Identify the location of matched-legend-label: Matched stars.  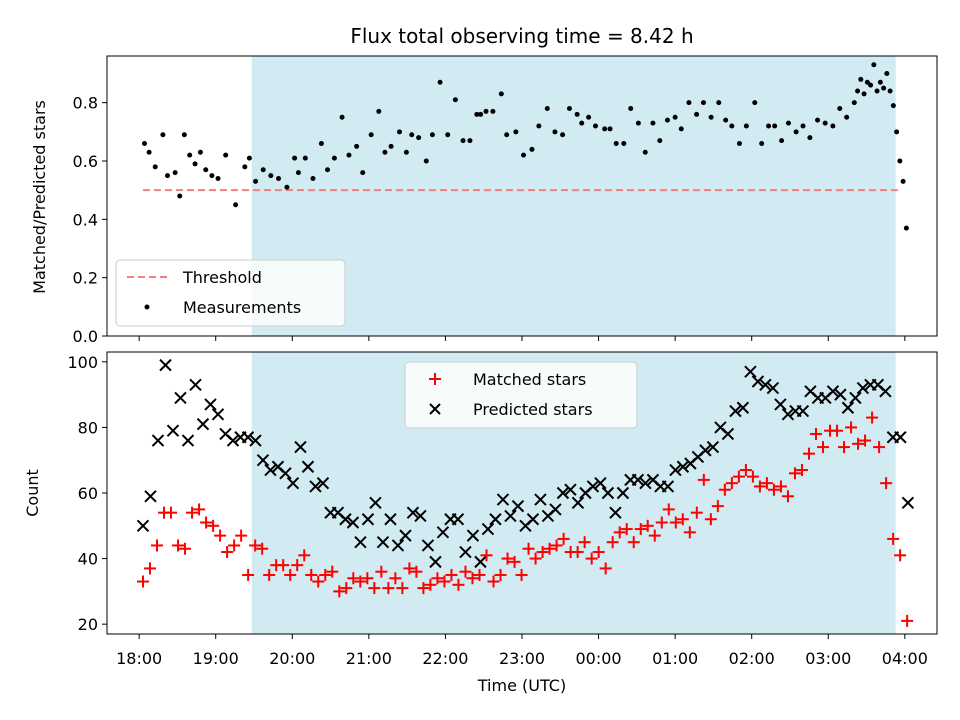
(529, 379).